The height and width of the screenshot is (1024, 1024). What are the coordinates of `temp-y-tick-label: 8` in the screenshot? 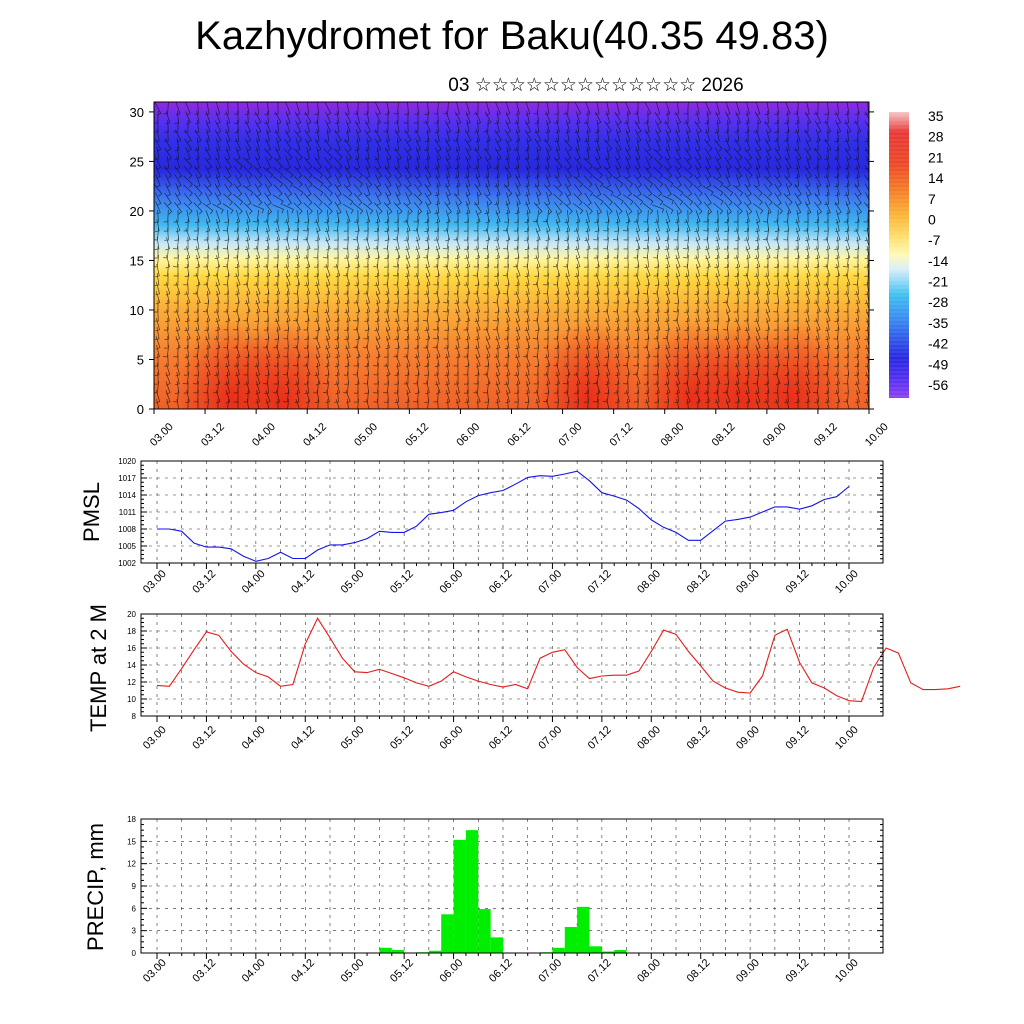 It's located at (134, 716).